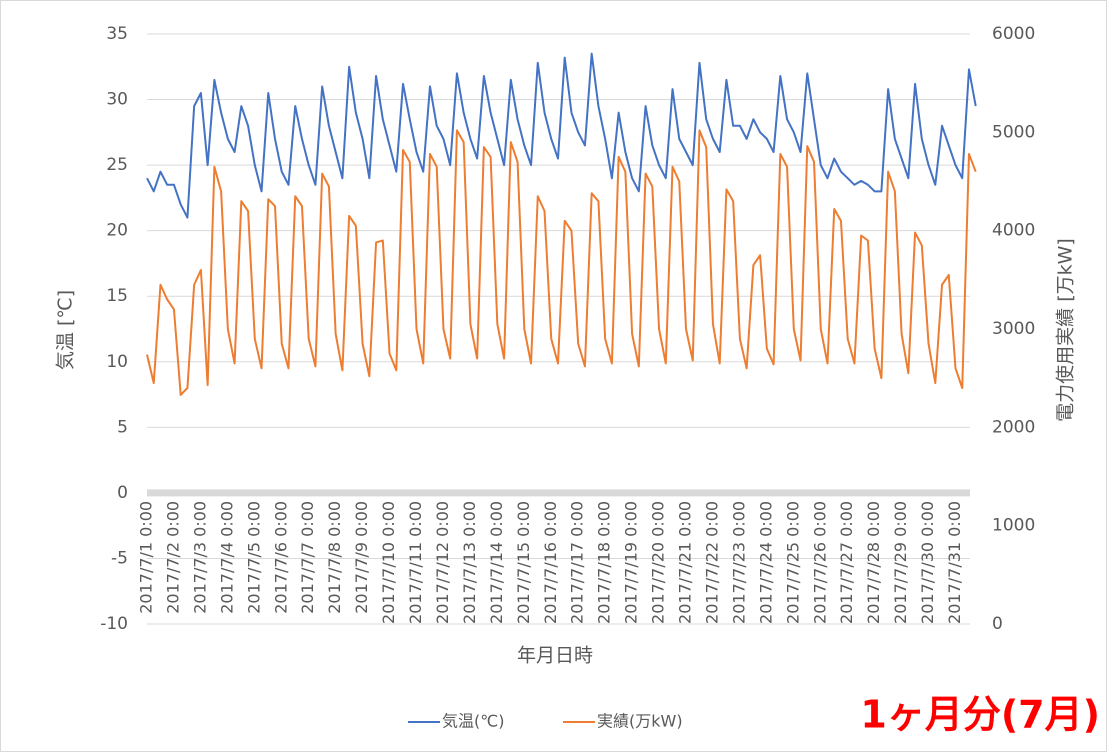 The image size is (1119, 753). Describe the element at coordinates (280, 557) in the screenshot. I see `x-tick-label: 2017/7/6 0:00` at that location.